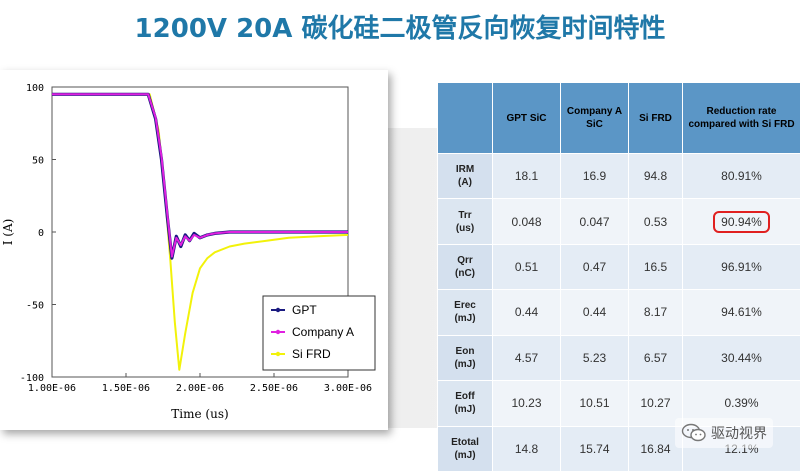  What do you see at coordinates (741, 358) in the screenshot?
I see `table-cell: 30.44%` at bounding box center [741, 358].